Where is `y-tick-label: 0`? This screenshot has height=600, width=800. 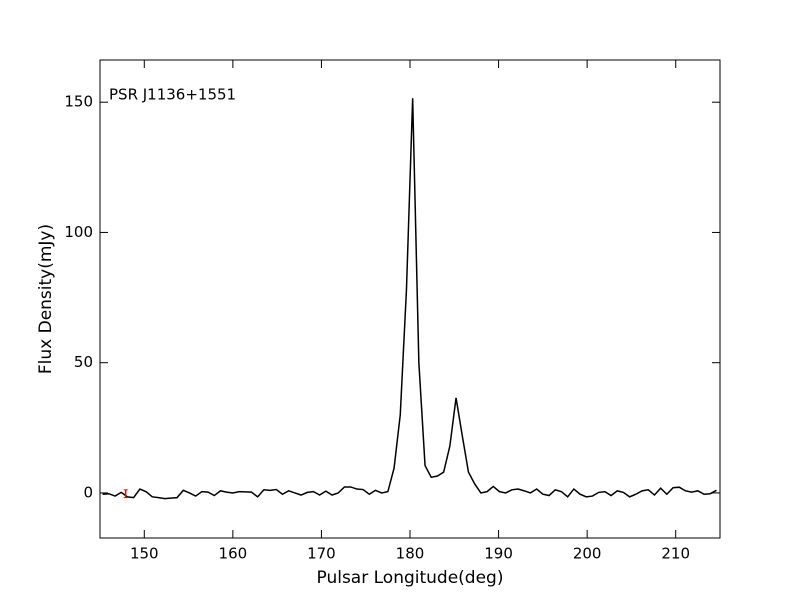
y-tick-label: 0 is located at coordinates (88, 492).